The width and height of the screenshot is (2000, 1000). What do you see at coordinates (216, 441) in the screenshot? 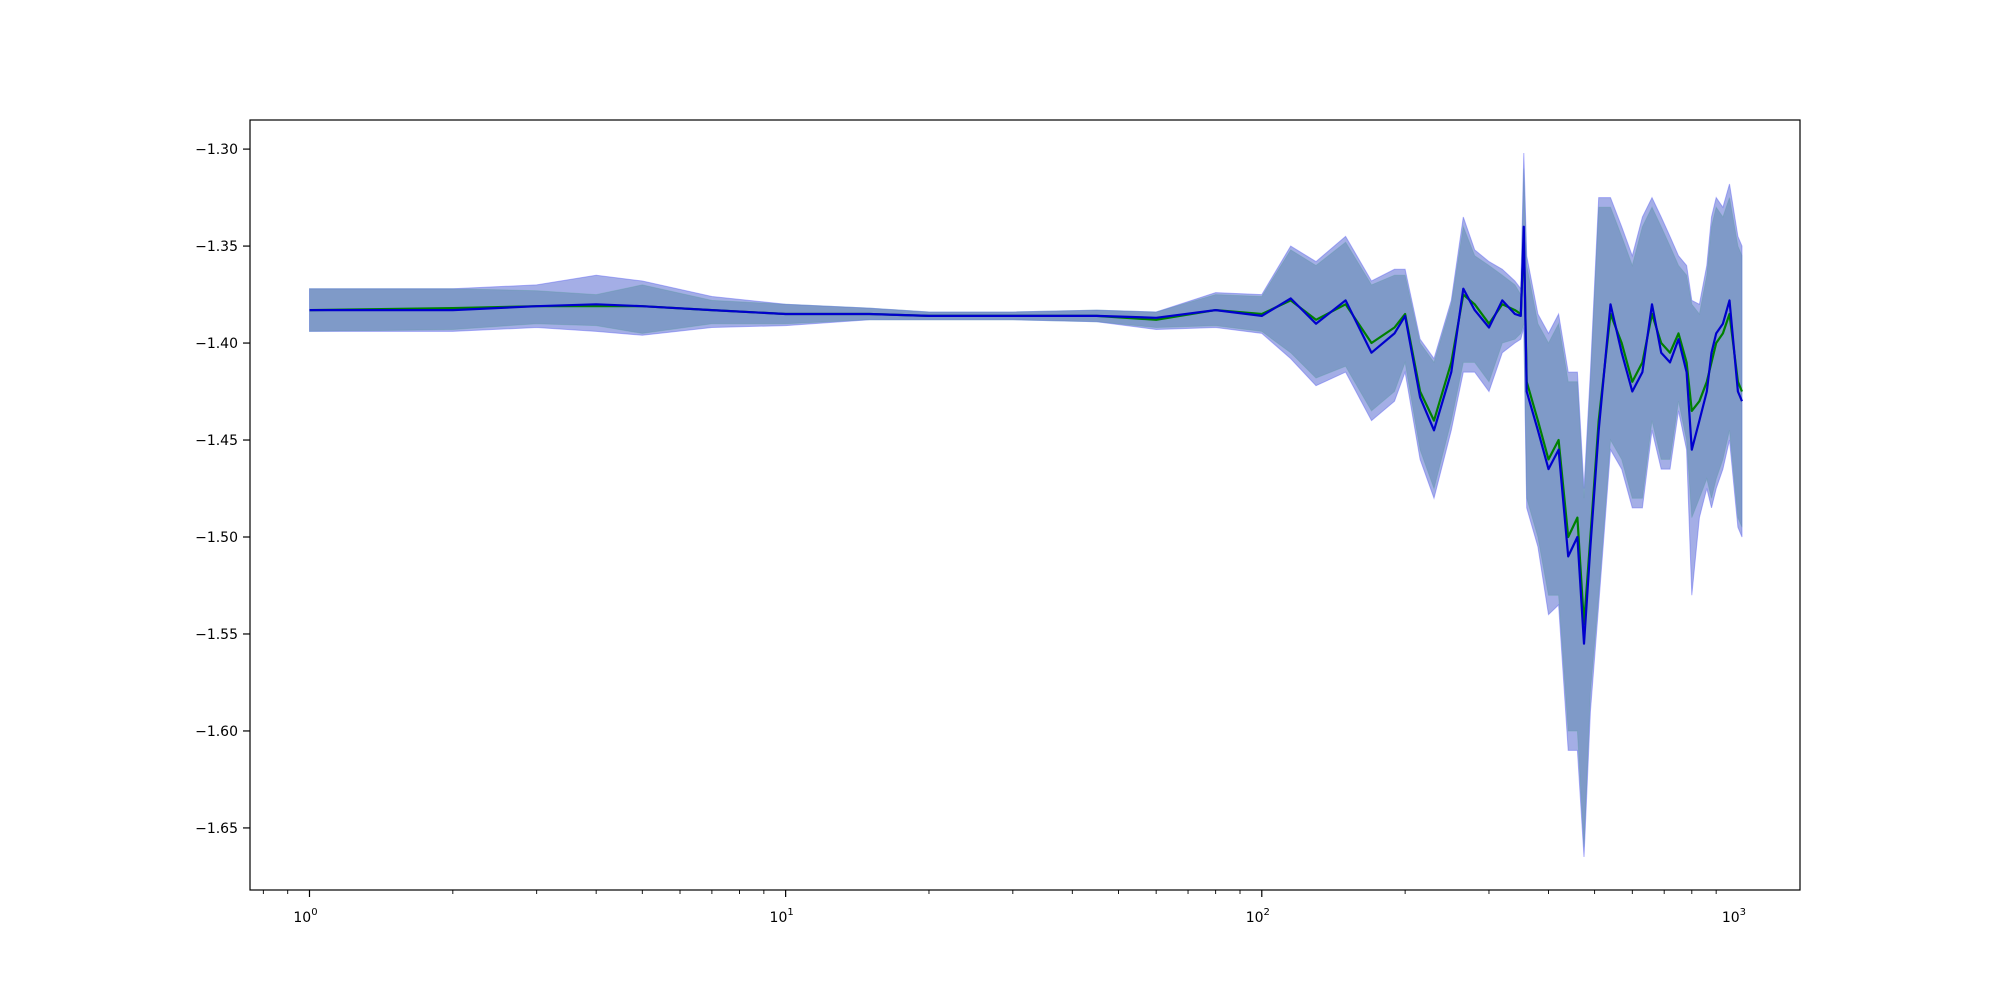
I see `y-tick-label: −1.45` at bounding box center [216, 441].